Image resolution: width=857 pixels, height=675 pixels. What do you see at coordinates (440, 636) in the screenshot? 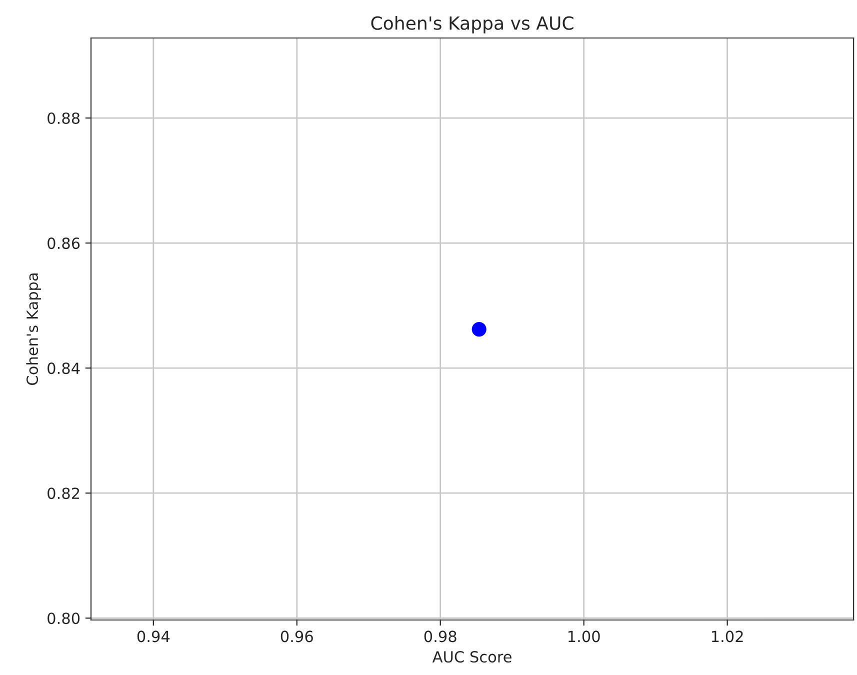
I see `x-tick-label: 0.98` at bounding box center [440, 636].